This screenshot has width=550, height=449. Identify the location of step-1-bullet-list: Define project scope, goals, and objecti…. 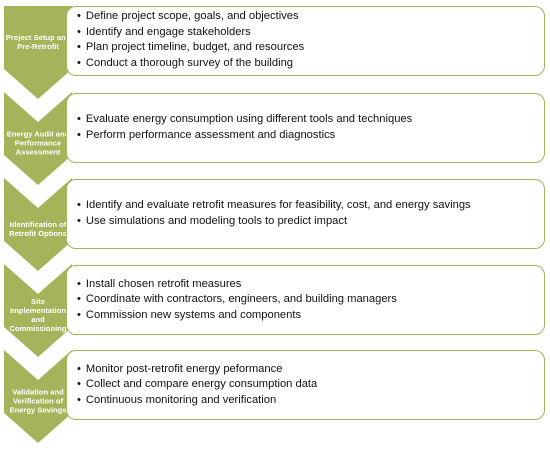
(307, 40).